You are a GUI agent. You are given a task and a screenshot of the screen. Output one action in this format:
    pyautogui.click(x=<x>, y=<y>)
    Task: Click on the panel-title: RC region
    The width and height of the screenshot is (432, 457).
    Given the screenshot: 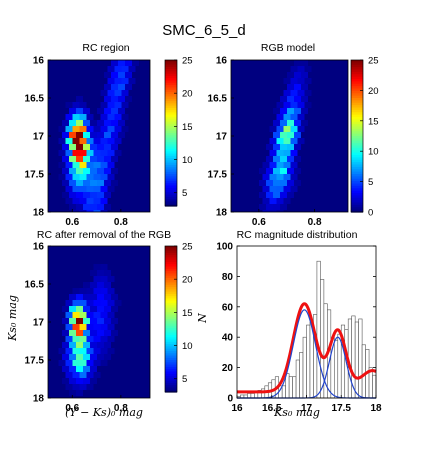 What is the action you would take?
    pyautogui.click(x=105, y=48)
    